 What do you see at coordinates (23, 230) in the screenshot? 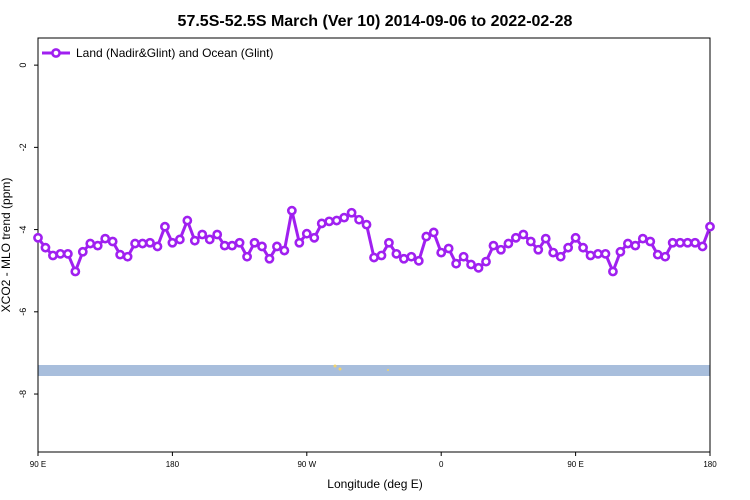
I see `y-tick-label: -4` at bounding box center [23, 230].